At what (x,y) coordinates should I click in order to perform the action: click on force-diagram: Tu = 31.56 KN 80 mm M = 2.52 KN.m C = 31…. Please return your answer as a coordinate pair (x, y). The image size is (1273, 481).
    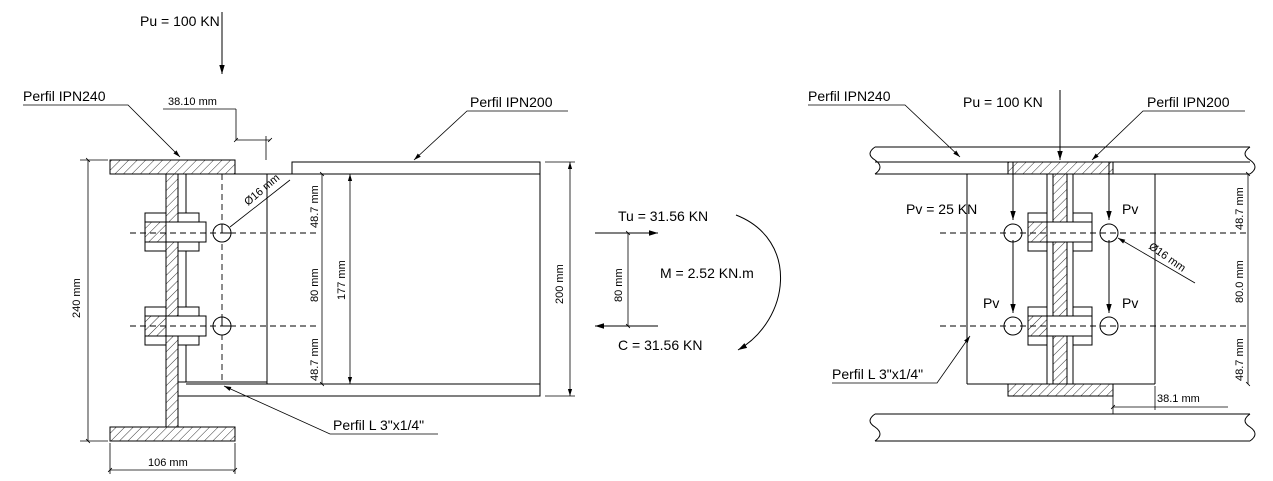
    Looking at the image, I should click on (688, 280).